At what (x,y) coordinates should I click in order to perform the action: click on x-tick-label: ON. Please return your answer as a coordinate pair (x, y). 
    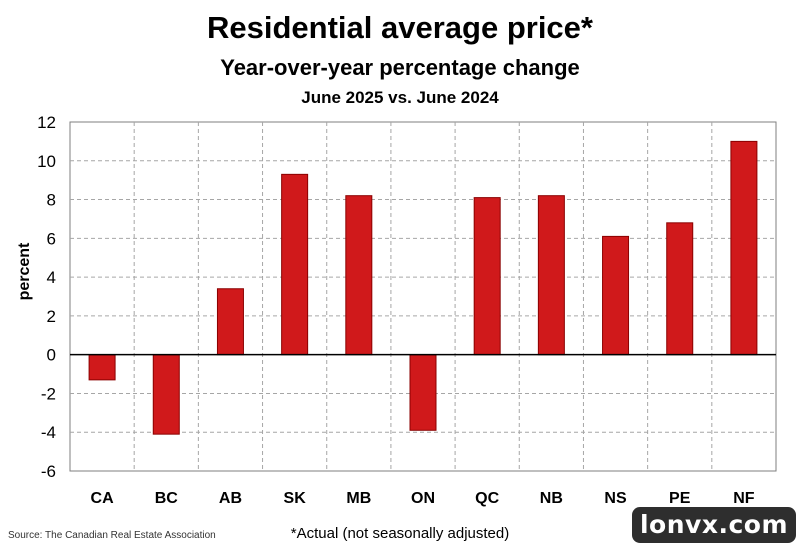
    Looking at the image, I should click on (423, 498).